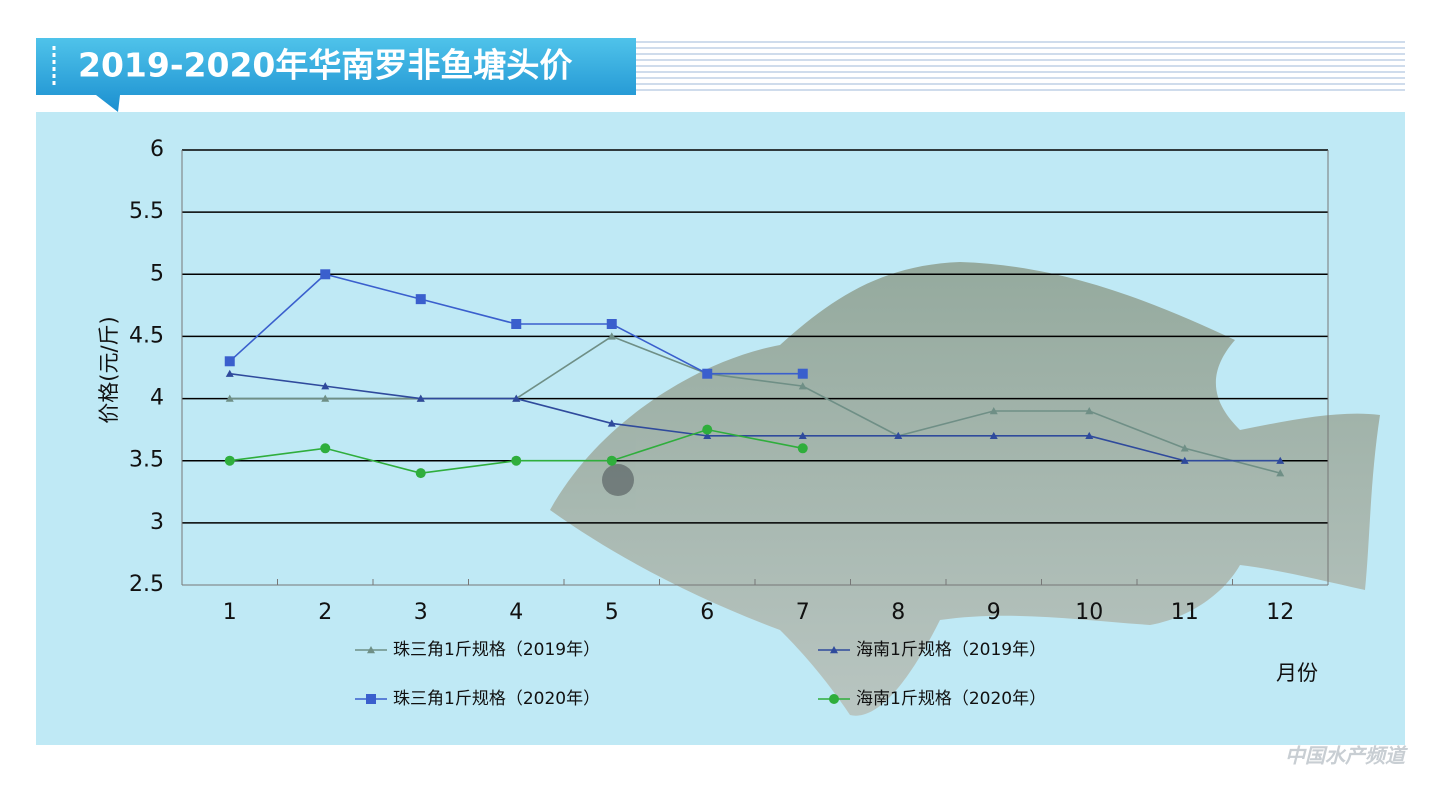 The height and width of the screenshot is (785, 1442). Describe the element at coordinates (1346, 756) in the screenshot. I see `watermark: 中国水产频道` at that location.